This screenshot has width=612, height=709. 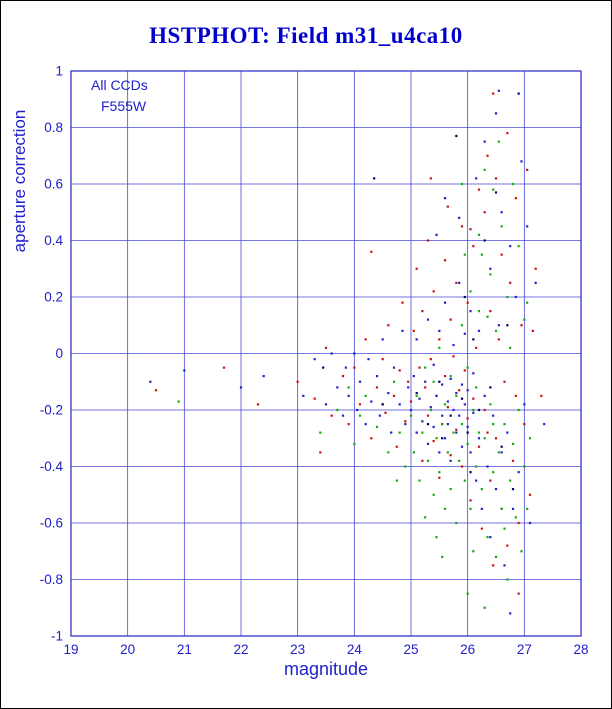 What do you see at coordinates (124, 106) in the screenshot?
I see `annotation-filter-f555w: F555W` at bounding box center [124, 106].